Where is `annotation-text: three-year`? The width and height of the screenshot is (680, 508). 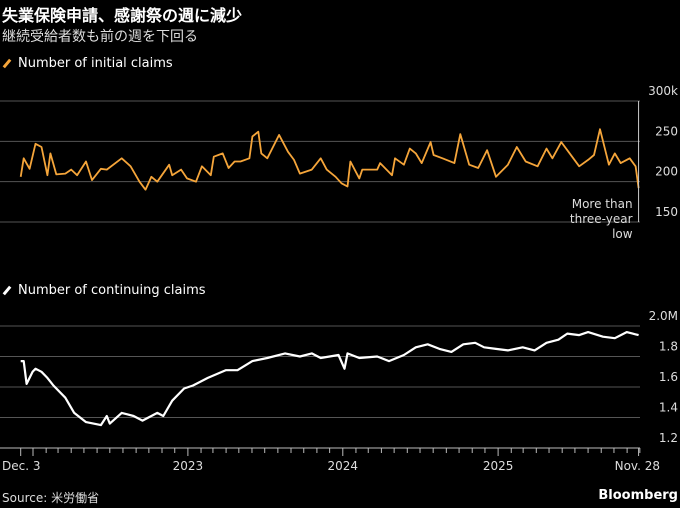
annotation-text: three-year is located at coordinates (601, 219).